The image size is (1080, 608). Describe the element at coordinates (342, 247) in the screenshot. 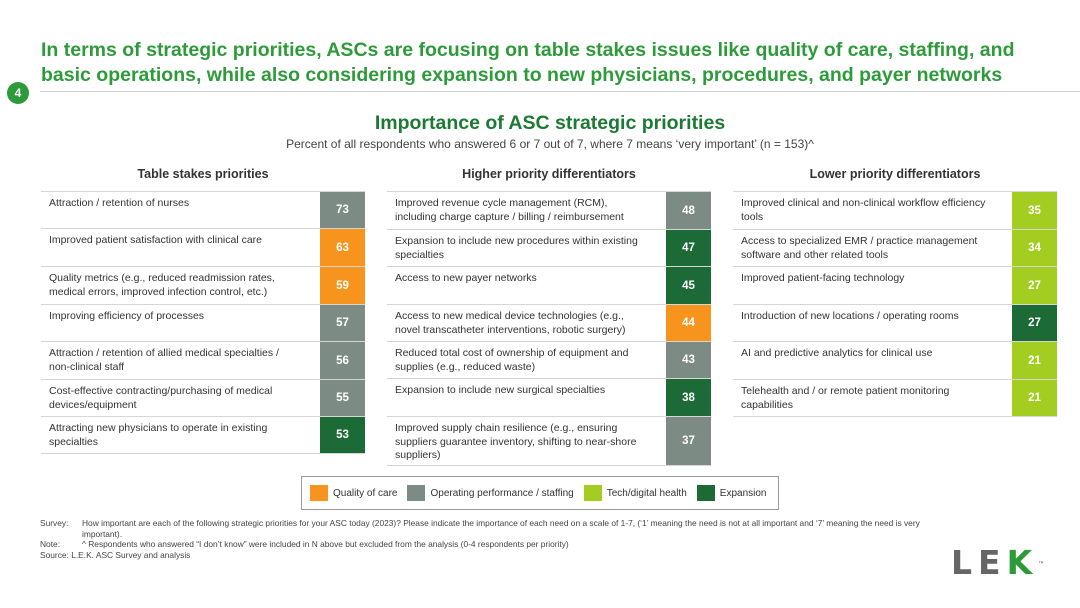

I see `row-value: 63` at that location.